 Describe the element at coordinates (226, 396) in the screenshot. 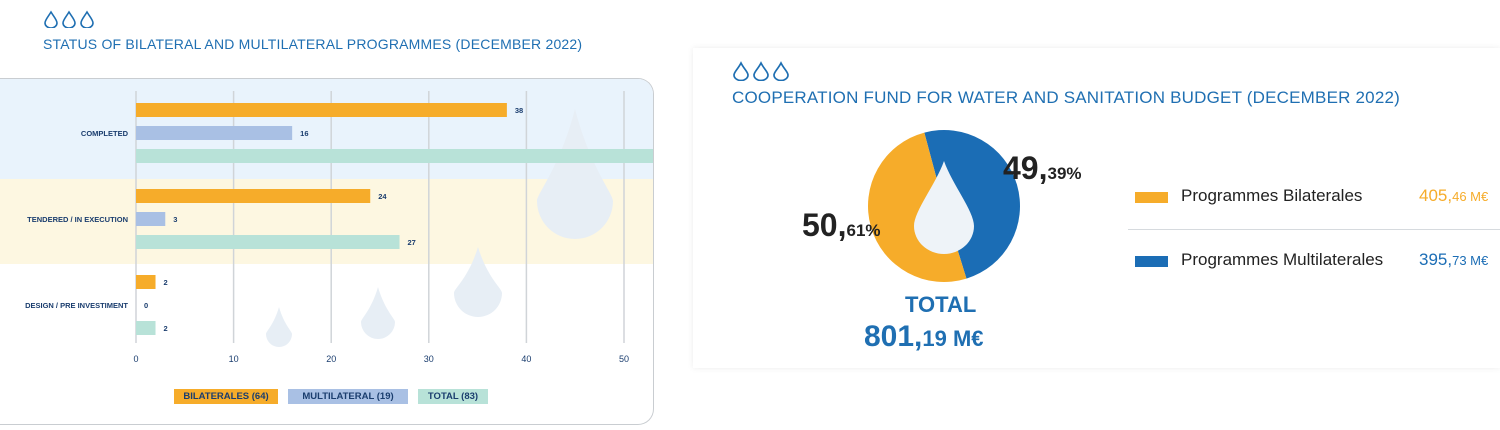

I see `legend-bilaterales: BILATERALES (64)` at that location.